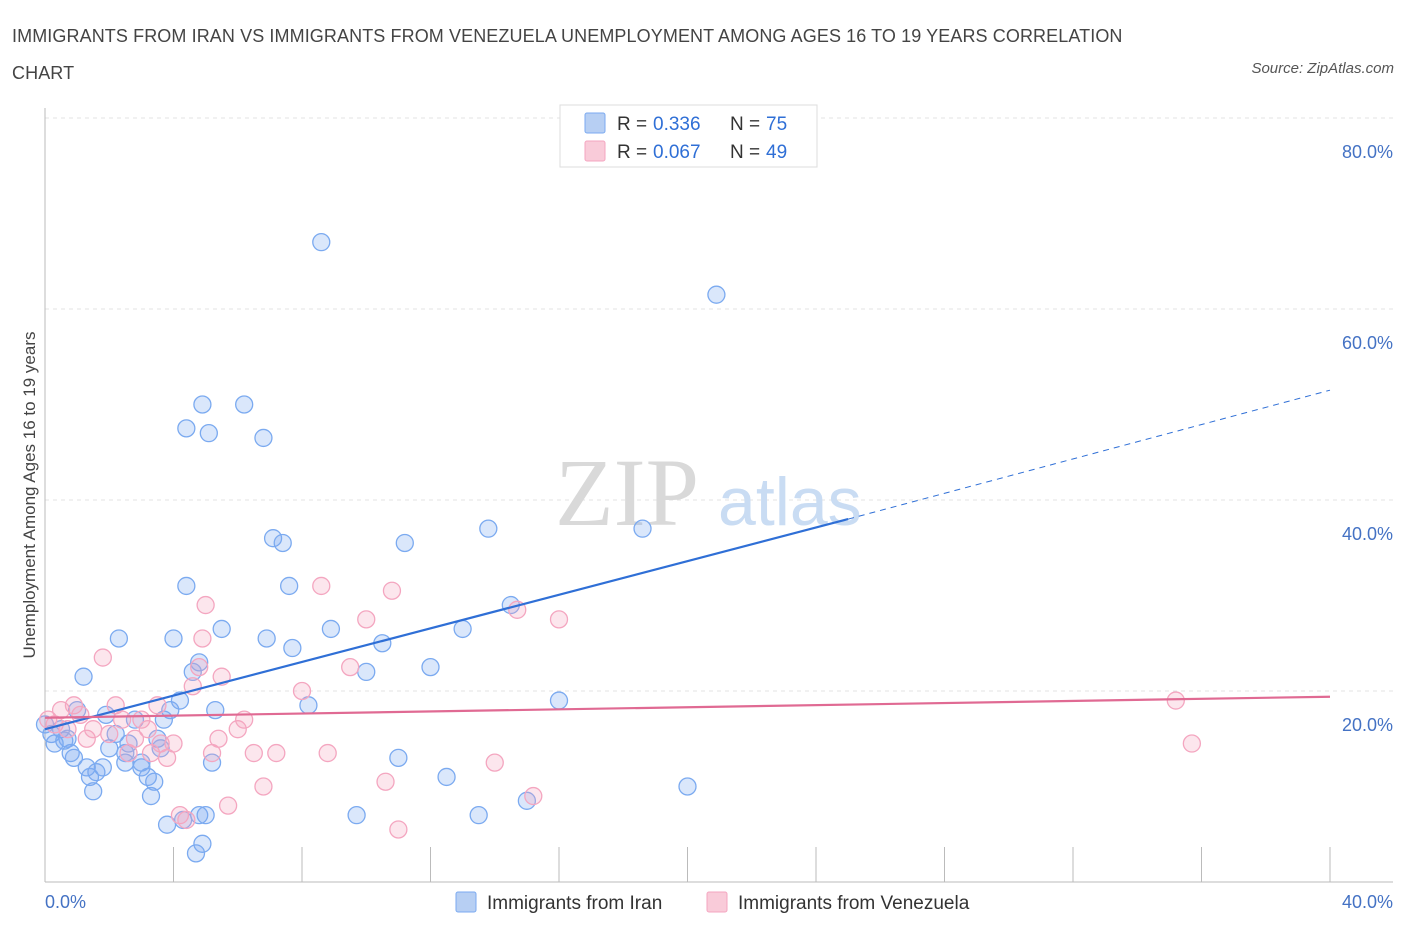 The image size is (1406, 930). Describe the element at coordinates (776, 152) in the screenshot. I see `legend-n-value-venezuela: 49` at that location.